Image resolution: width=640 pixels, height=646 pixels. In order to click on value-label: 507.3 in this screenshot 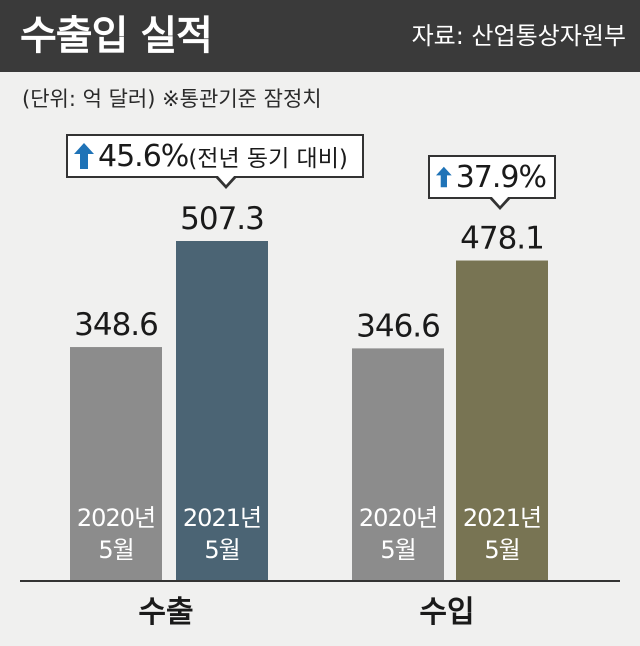, I will do `click(222, 219)`.